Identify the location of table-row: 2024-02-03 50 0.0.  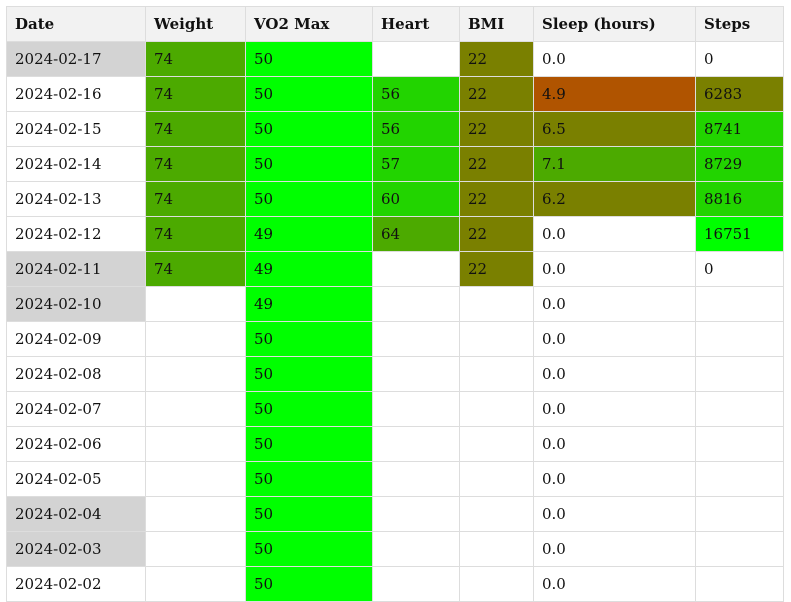
(395, 549).